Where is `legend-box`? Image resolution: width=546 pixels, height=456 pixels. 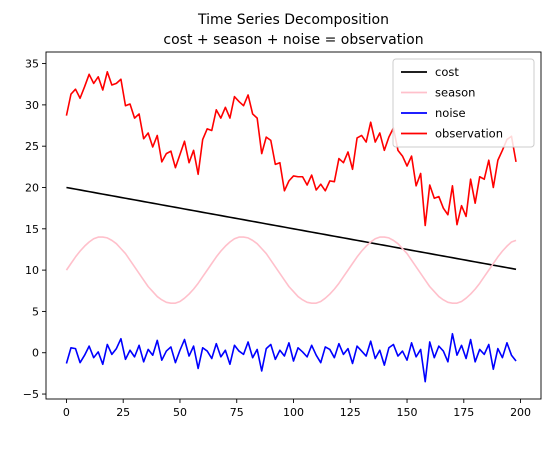
legend-box is located at coordinates (463, 103).